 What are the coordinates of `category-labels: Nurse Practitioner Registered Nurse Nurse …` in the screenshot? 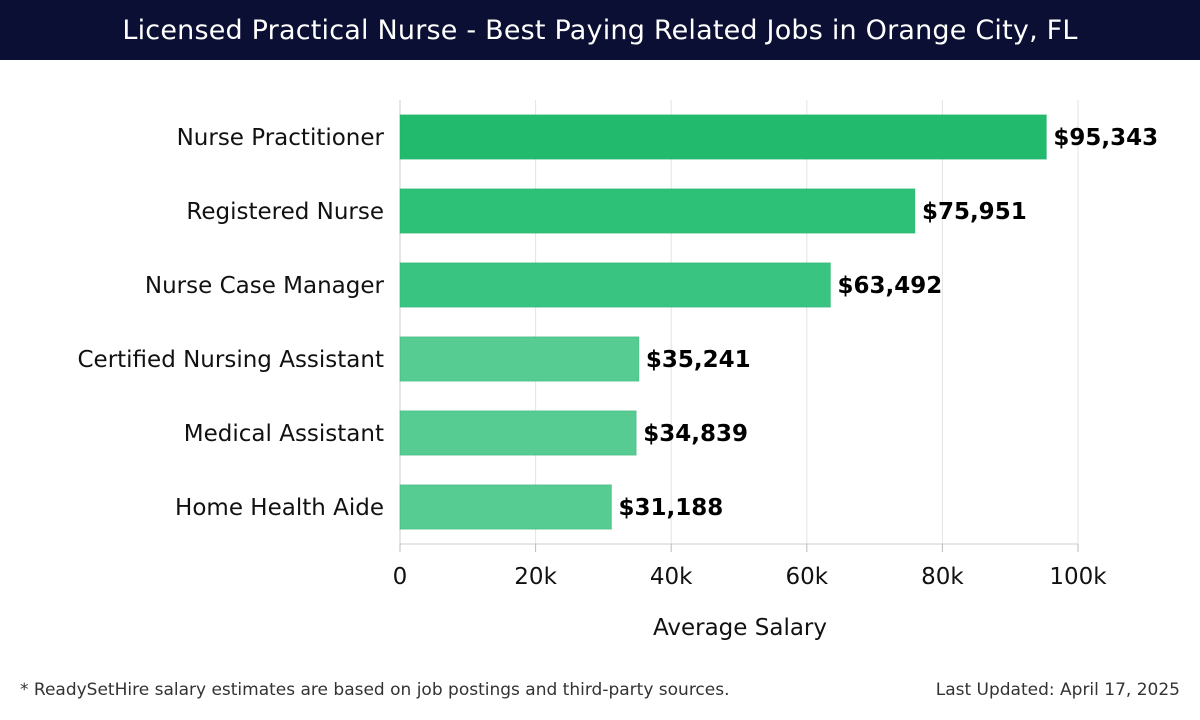 It's located at (230, 323).